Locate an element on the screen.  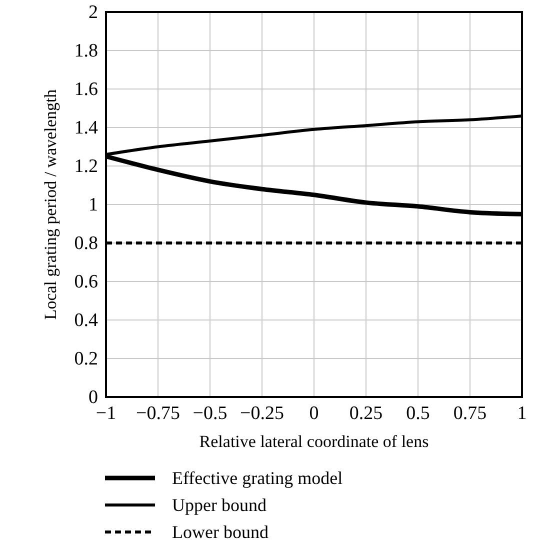
y-tick-label: 0.2 is located at coordinates (86, 359).